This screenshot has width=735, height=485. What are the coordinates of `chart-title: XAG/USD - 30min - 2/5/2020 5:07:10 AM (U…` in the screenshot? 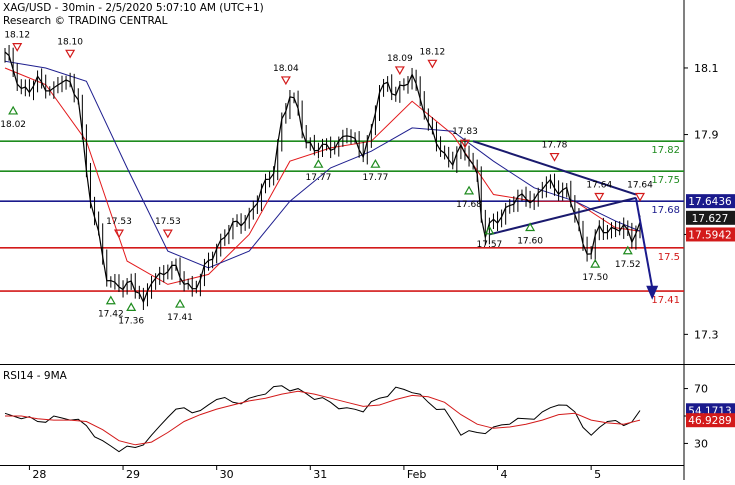 It's located at (133, 8).